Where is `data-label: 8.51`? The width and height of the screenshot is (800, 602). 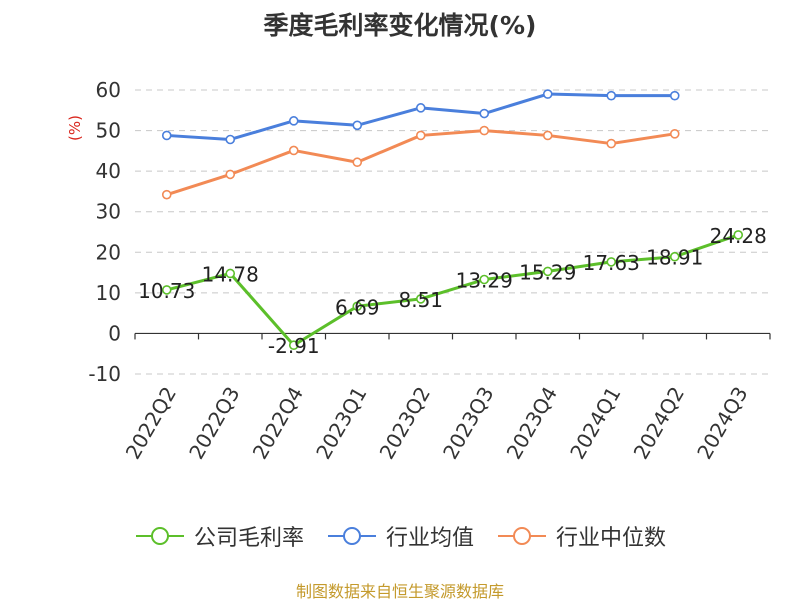 data-label: 8.51 is located at coordinates (420, 300).